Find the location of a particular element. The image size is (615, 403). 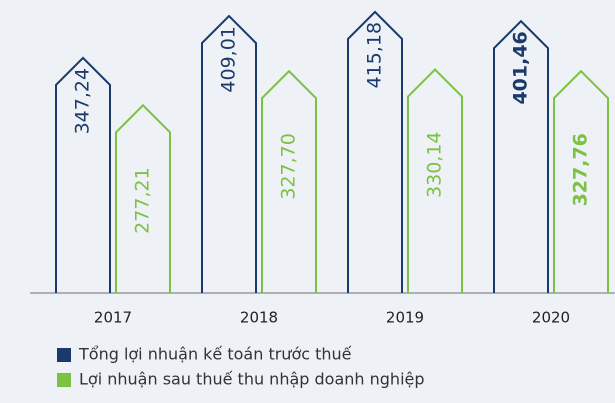

value-label: 409,01 is located at coordinates (229, 59).